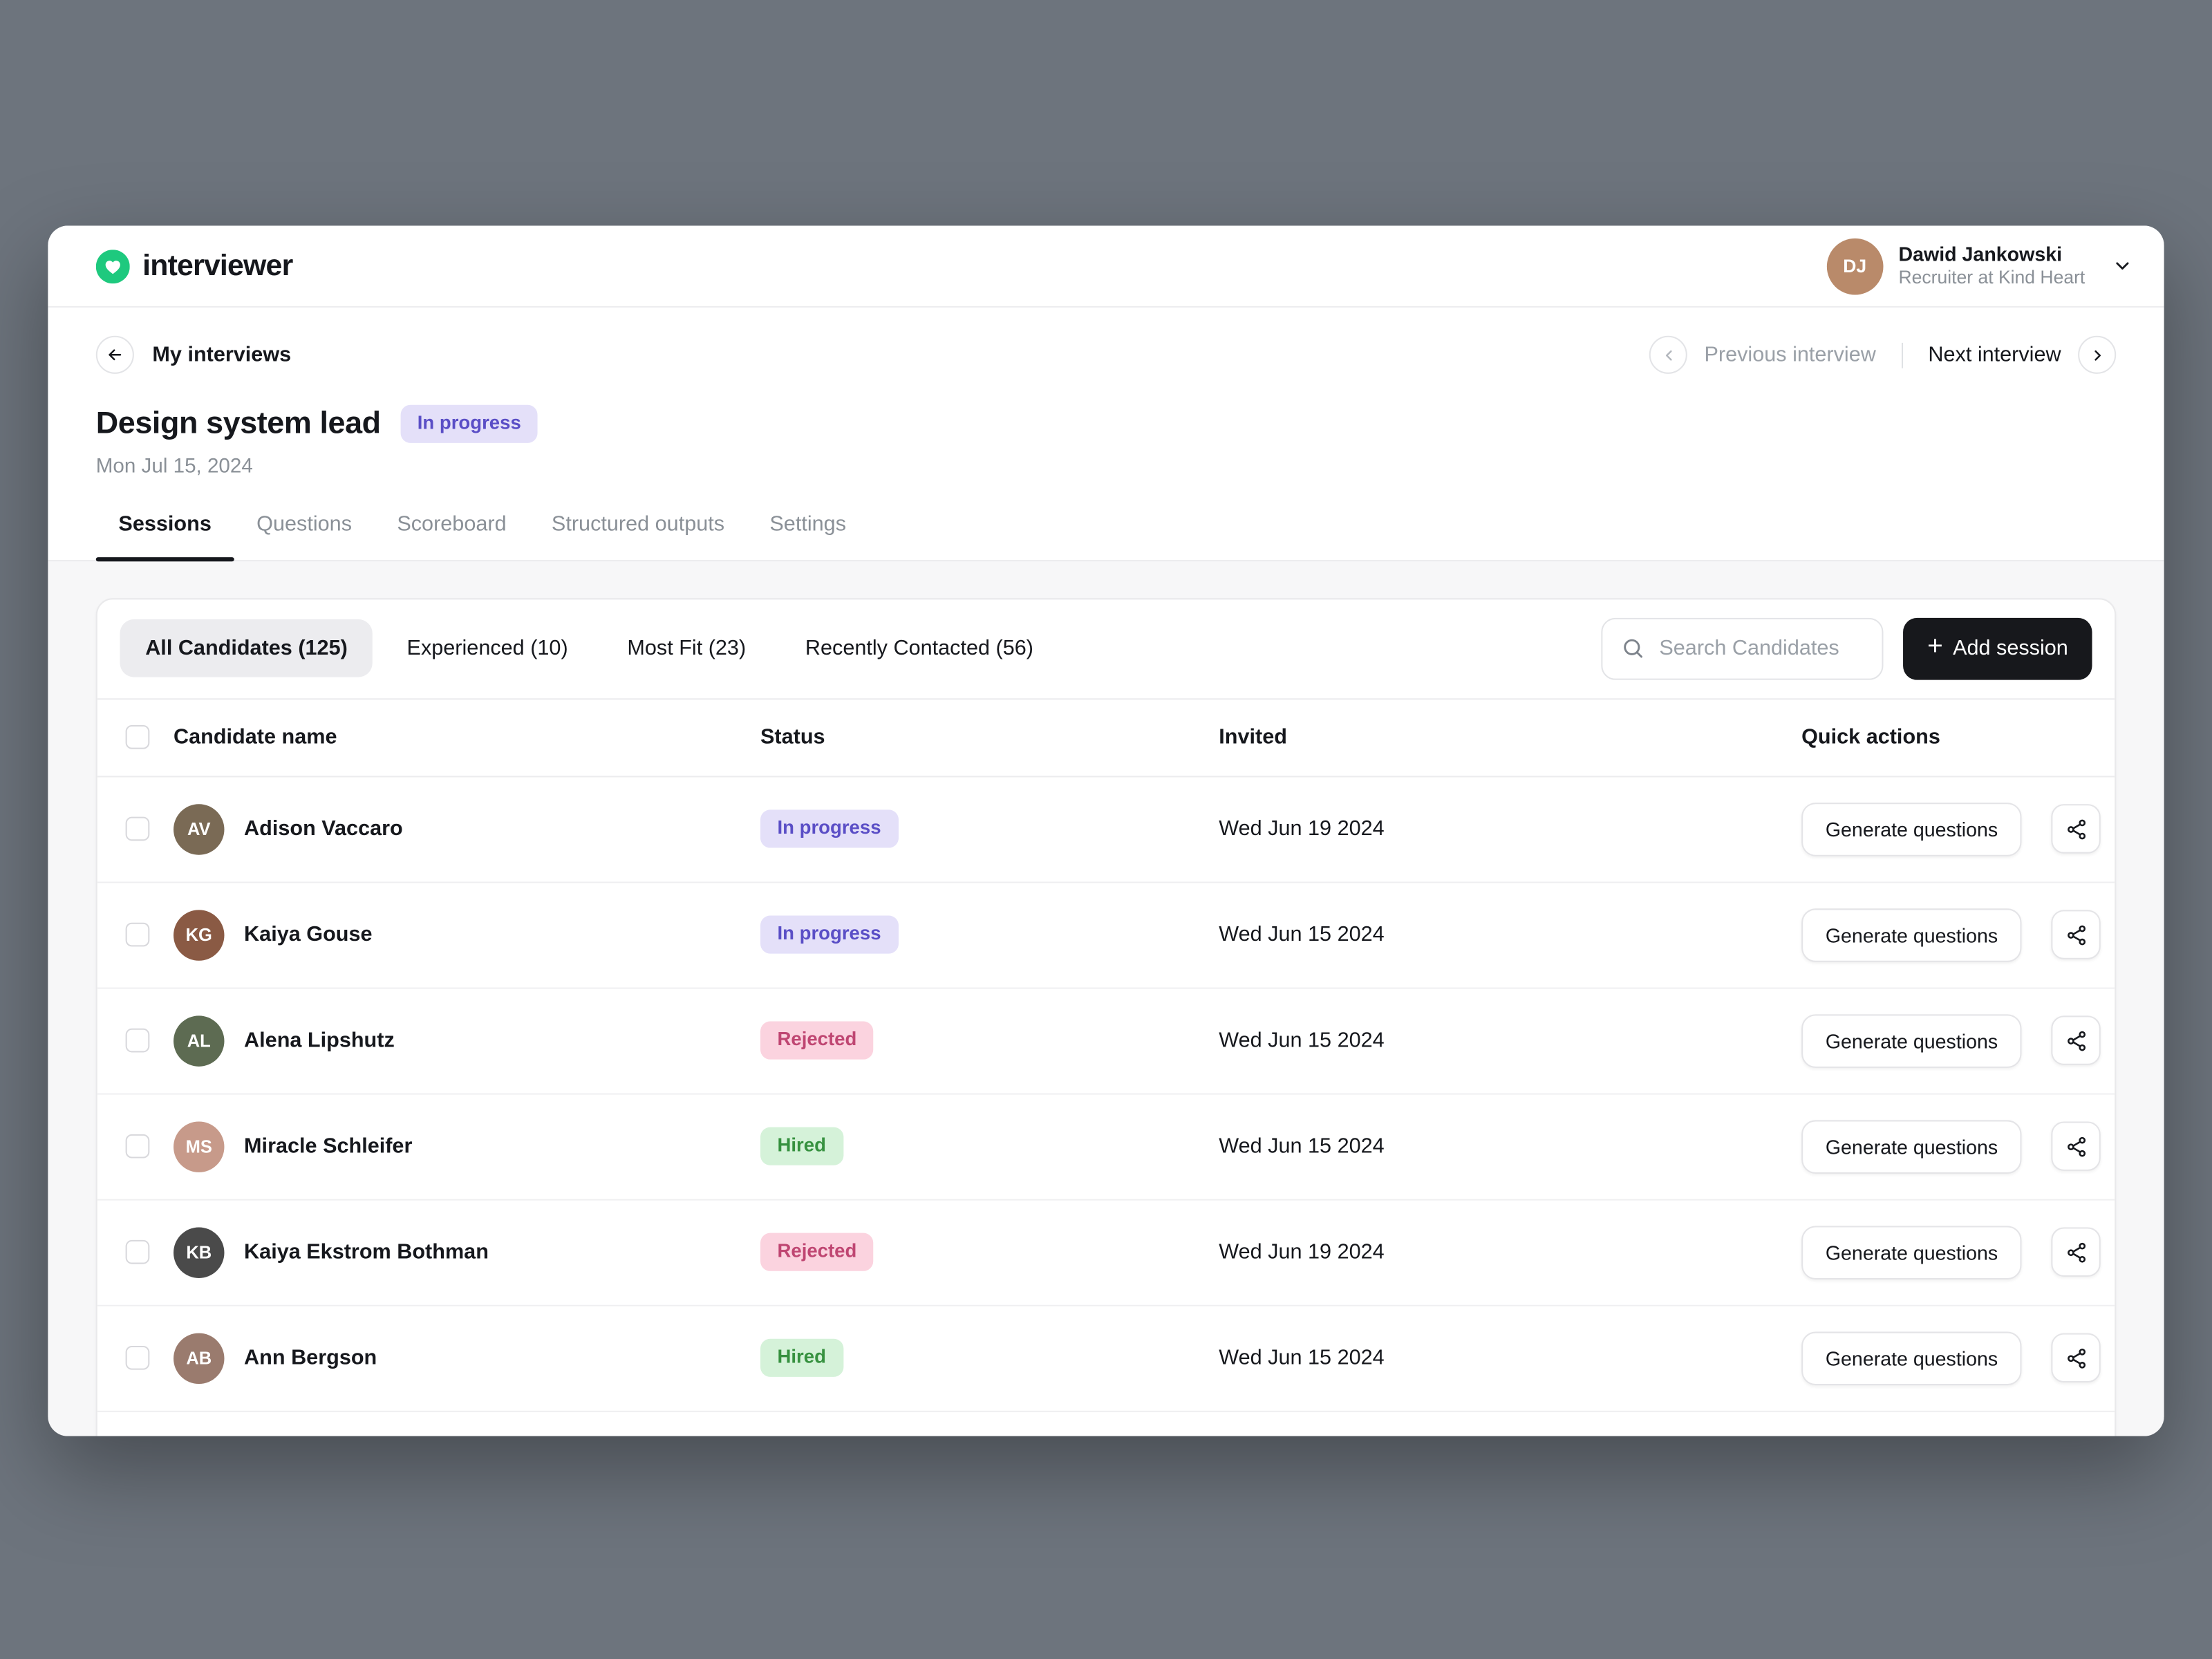 The image size is (2212, 1659). Describe the element at coordinates (990, 829) in the screenshot. I see `status-cell: In progress` at that location.